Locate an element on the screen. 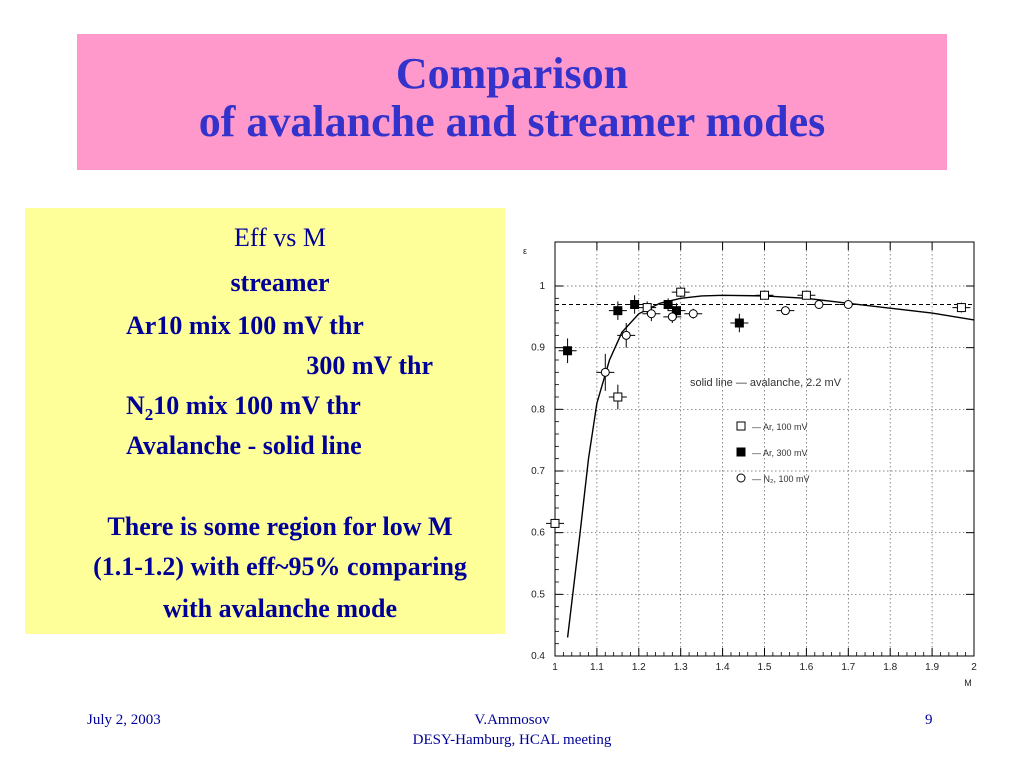 Image resolution: width=1024 pixels, height=768 pixels. x-tick-label: 1.5 is located at coordinates (765, 667).